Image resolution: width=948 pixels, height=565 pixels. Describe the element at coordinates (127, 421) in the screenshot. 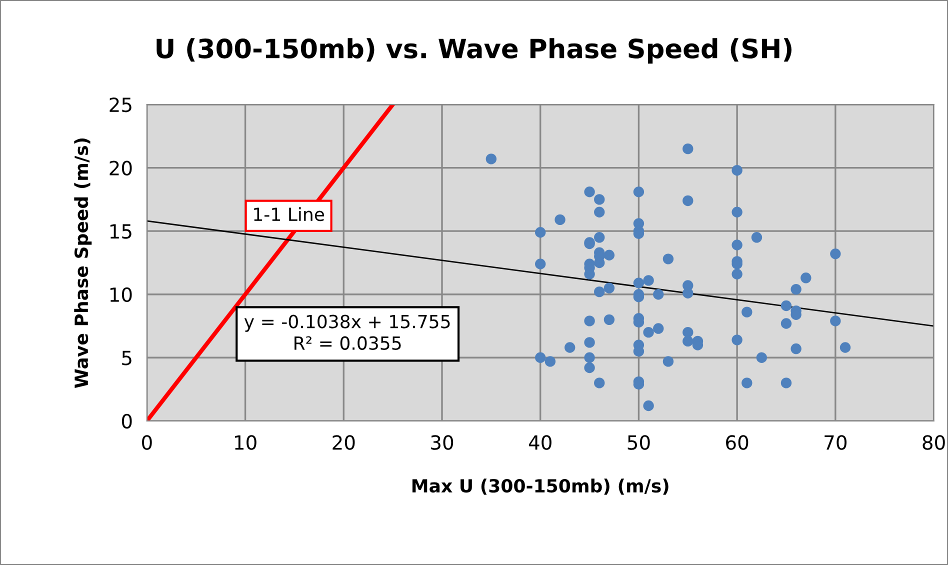

I see `y-tick-label: 0` at that location.